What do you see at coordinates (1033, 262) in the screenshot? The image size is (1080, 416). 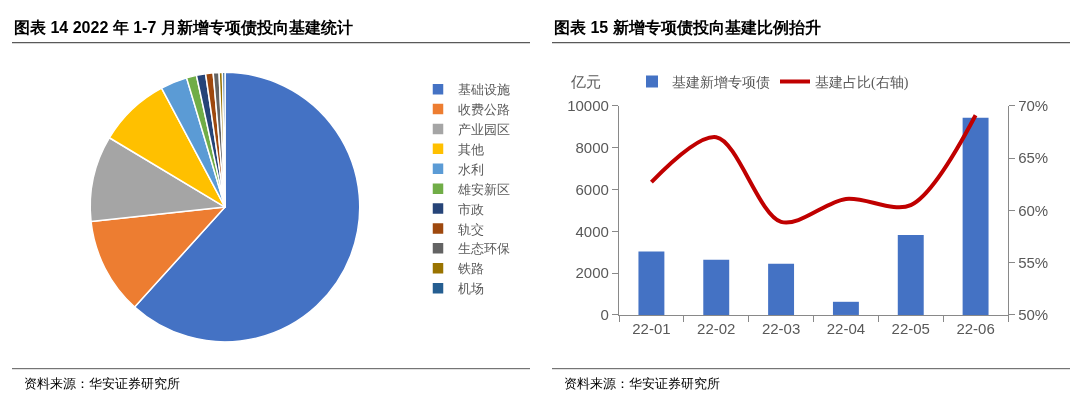 I see `y2-tick-label: 55%` at bounding box center [1033, 262].